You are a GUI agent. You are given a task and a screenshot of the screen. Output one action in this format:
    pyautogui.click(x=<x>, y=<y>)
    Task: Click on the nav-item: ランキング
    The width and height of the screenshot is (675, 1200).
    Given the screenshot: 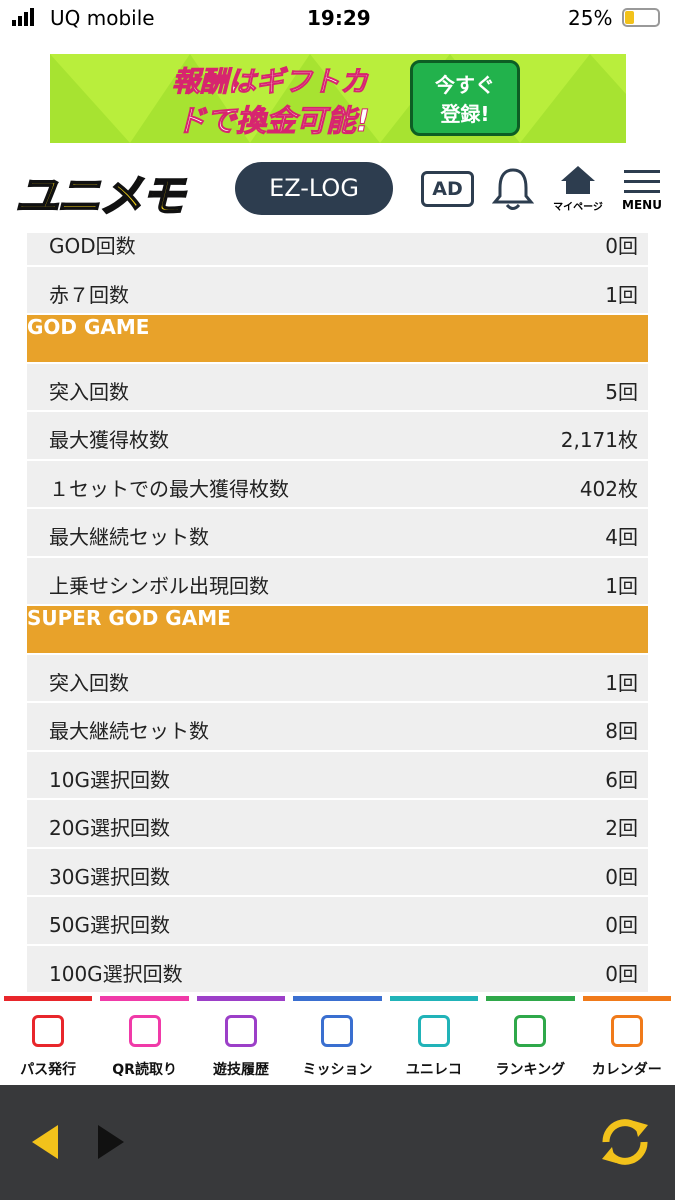 What is the action you would take?
    pyautogui.click(x=530, y=1043)
    